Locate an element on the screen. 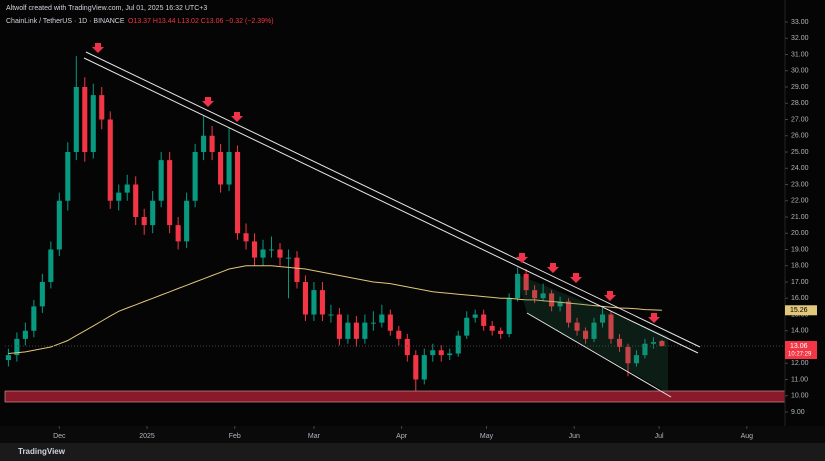  x-tick-label: May is located at coordinates (487, 436).